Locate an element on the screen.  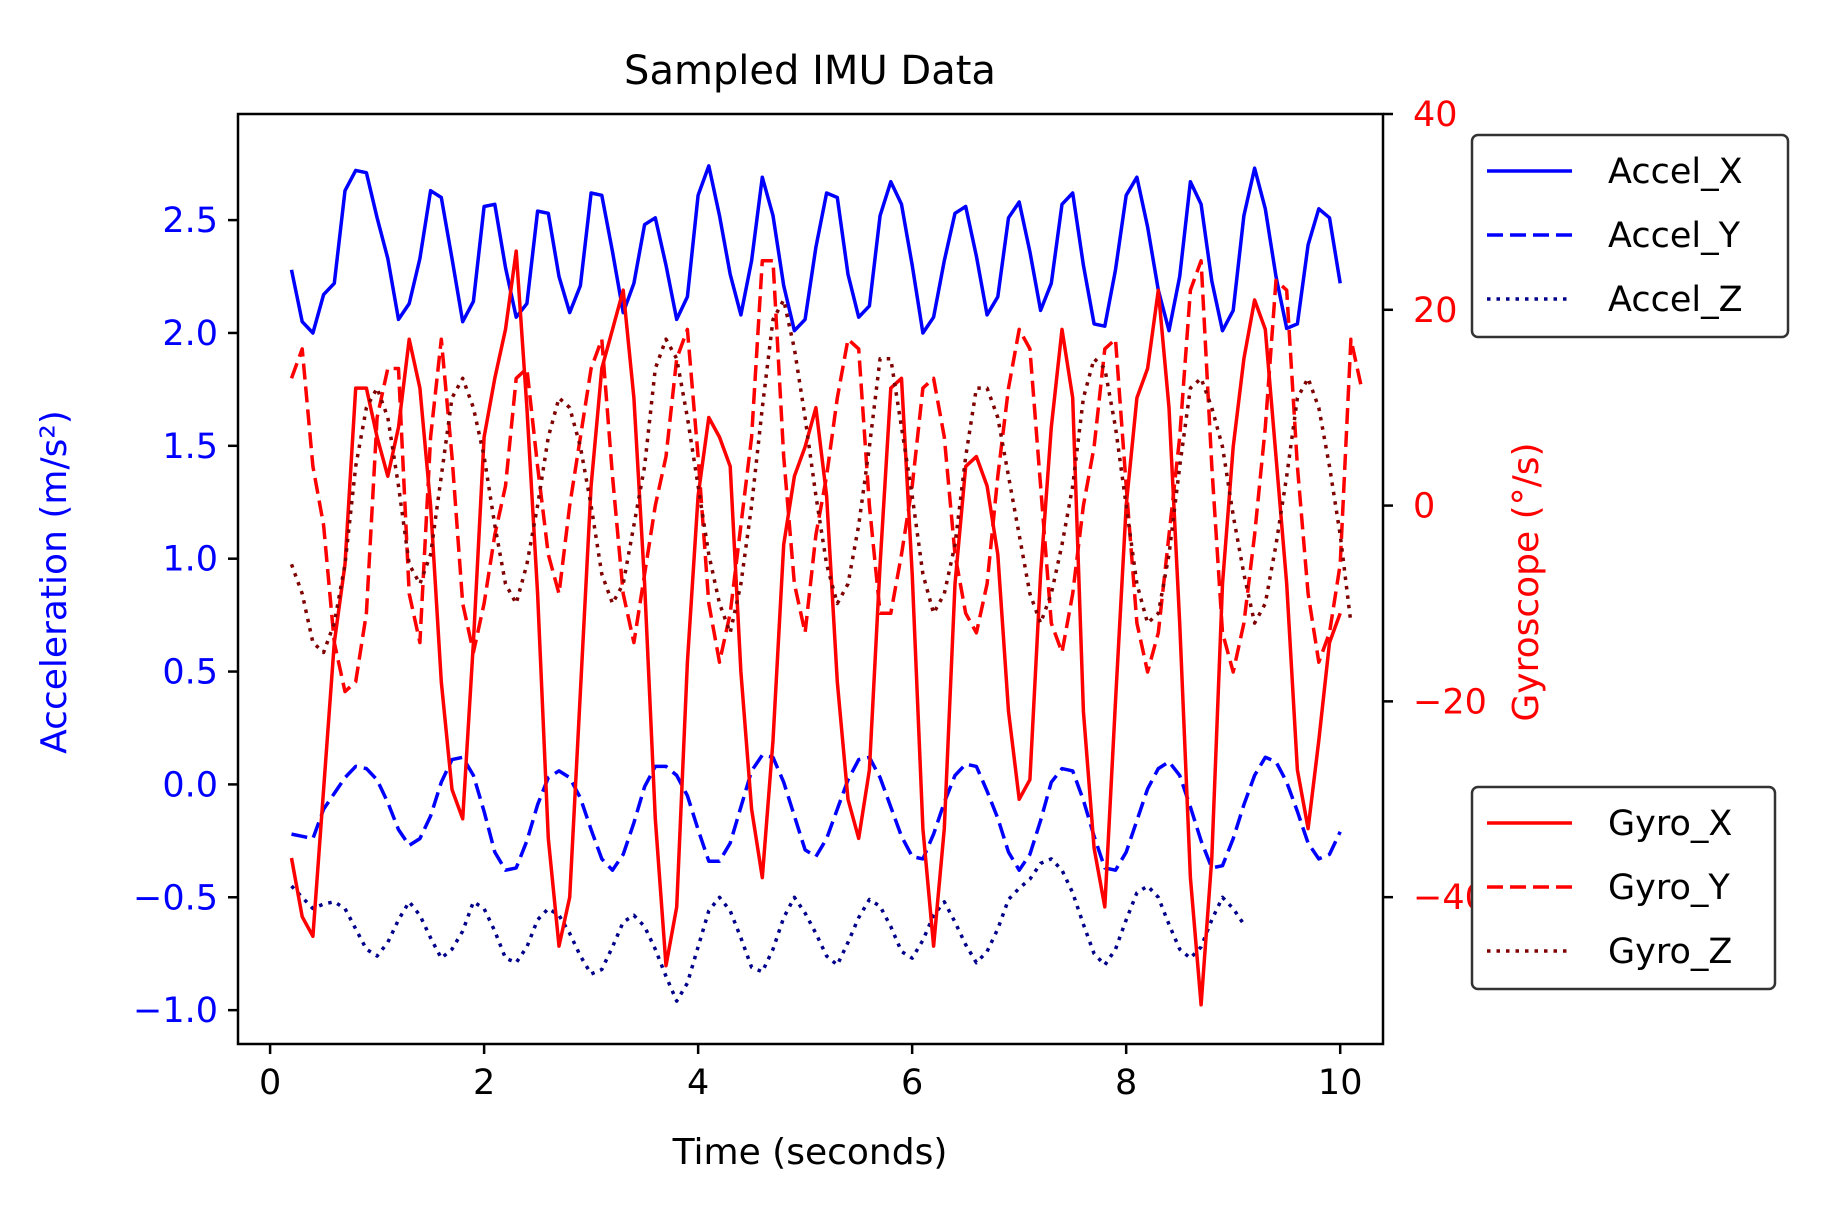
y-tick-label-left: −1.0 is located at coordinates (175, 1011).